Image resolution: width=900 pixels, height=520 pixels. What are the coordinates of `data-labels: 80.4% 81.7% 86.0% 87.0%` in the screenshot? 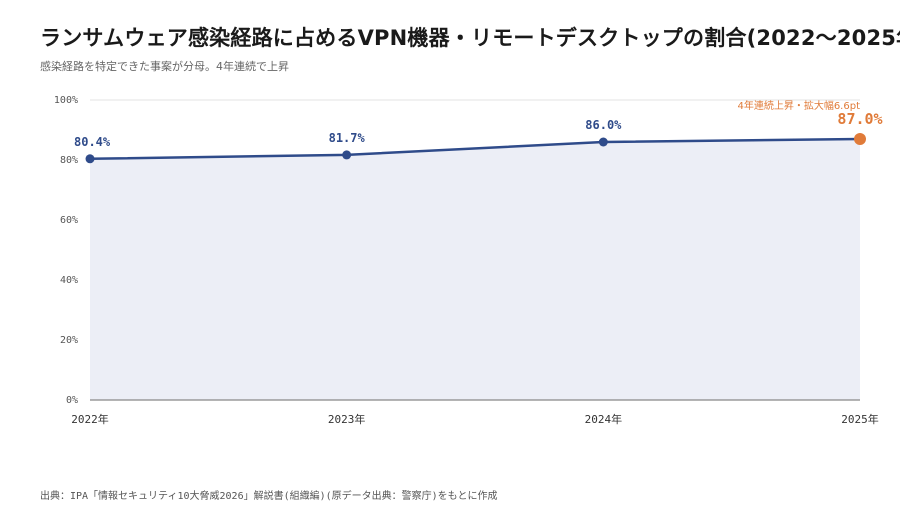 It's located at (478, 129).